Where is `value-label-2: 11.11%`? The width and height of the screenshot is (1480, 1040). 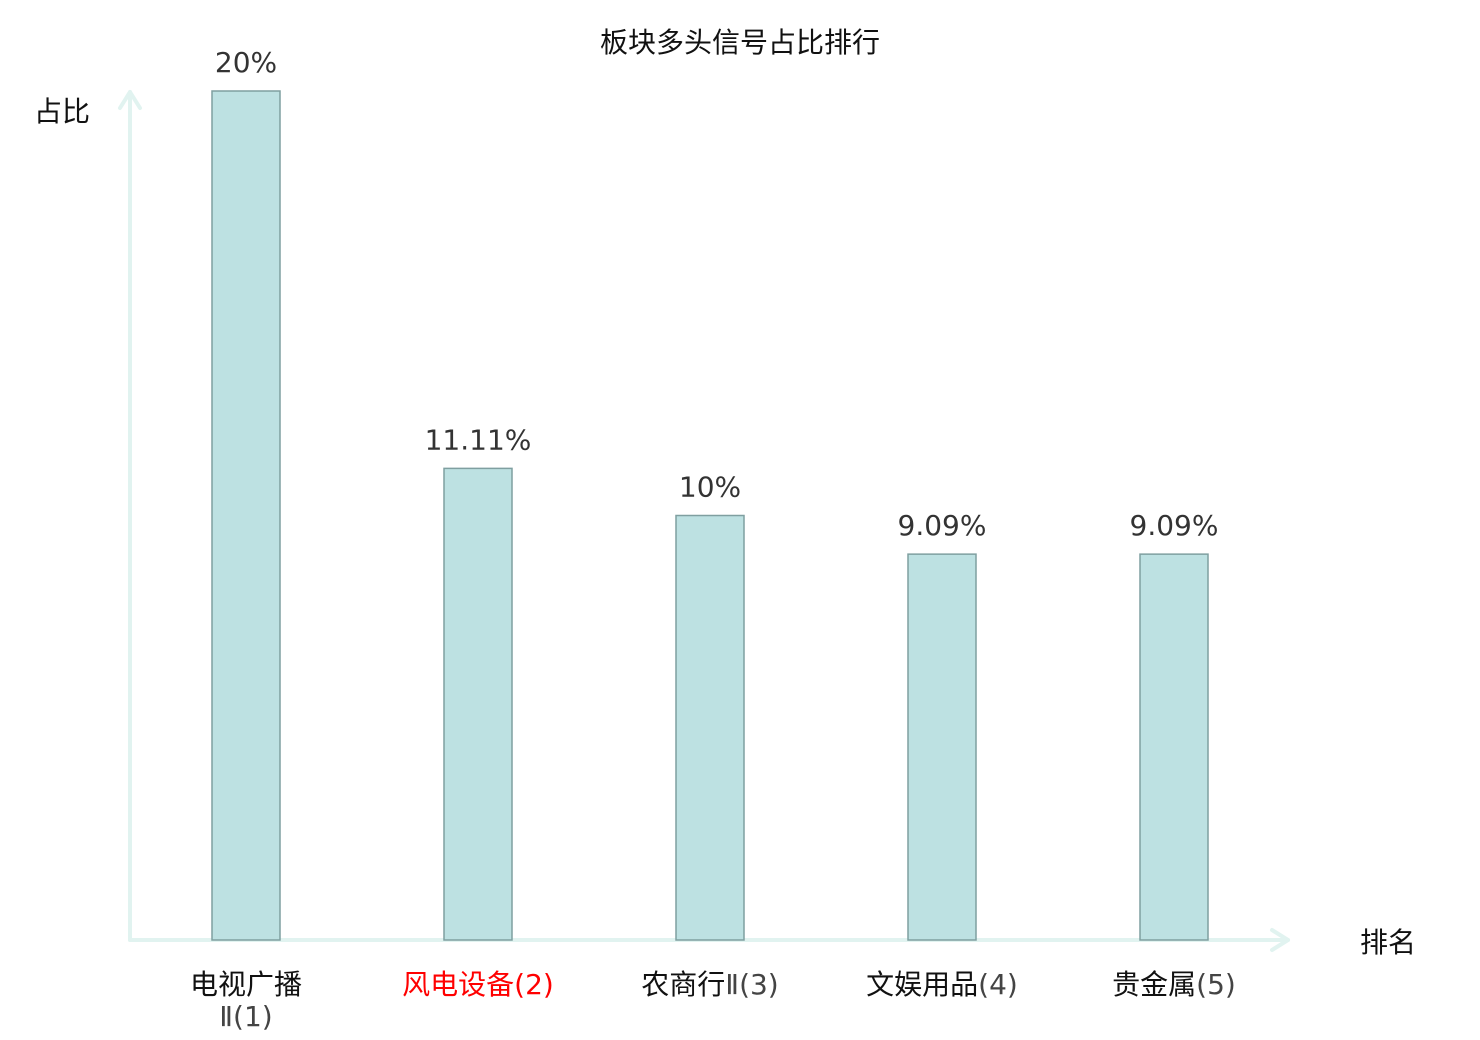
value-label-2: 11.11% is located at coordinates (478, 439).